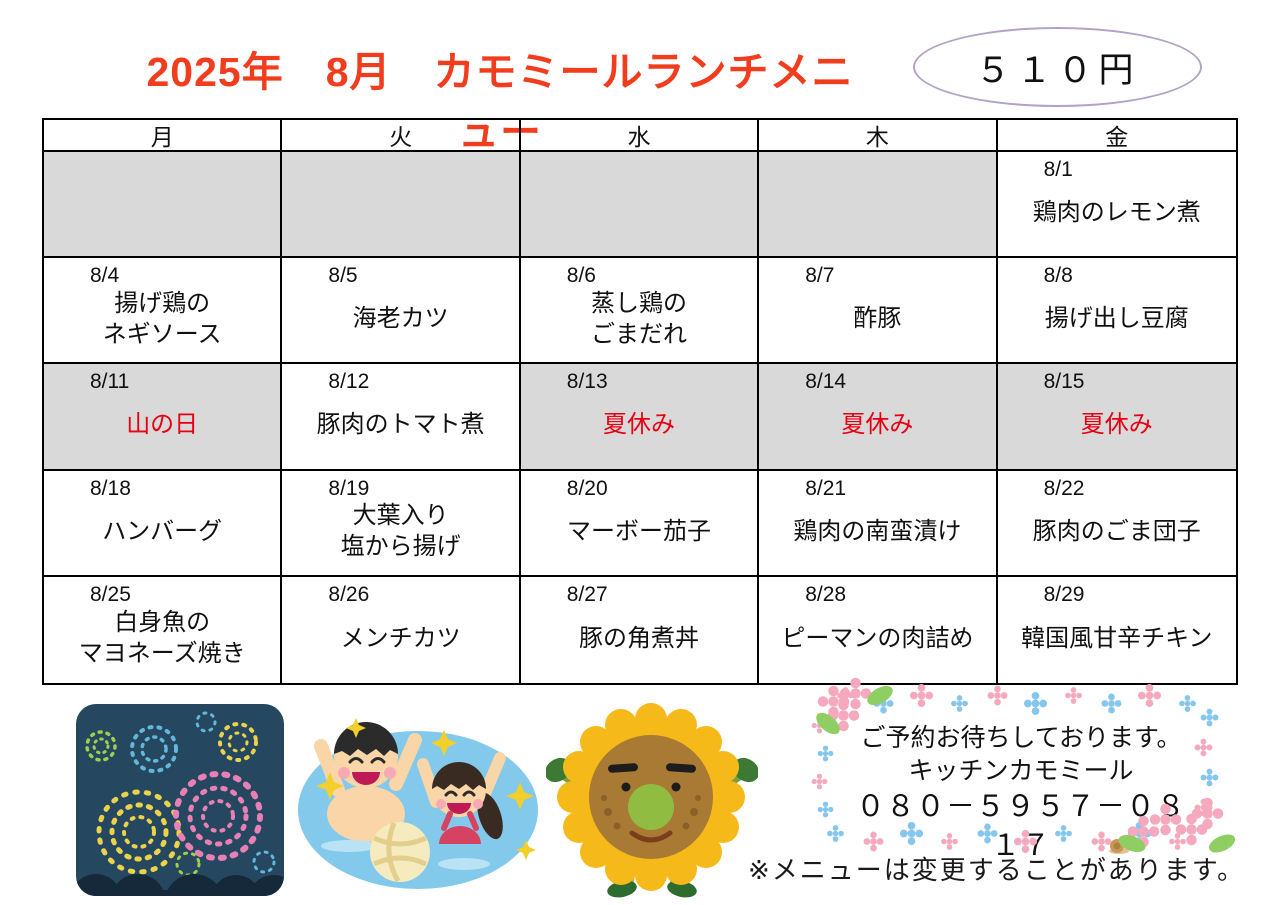 The height and width of the screenshot is (905, 1280). I want to click on calendar-cell-8-1: 8/1 鶏肉のレモン煮, so click(1116, 205).